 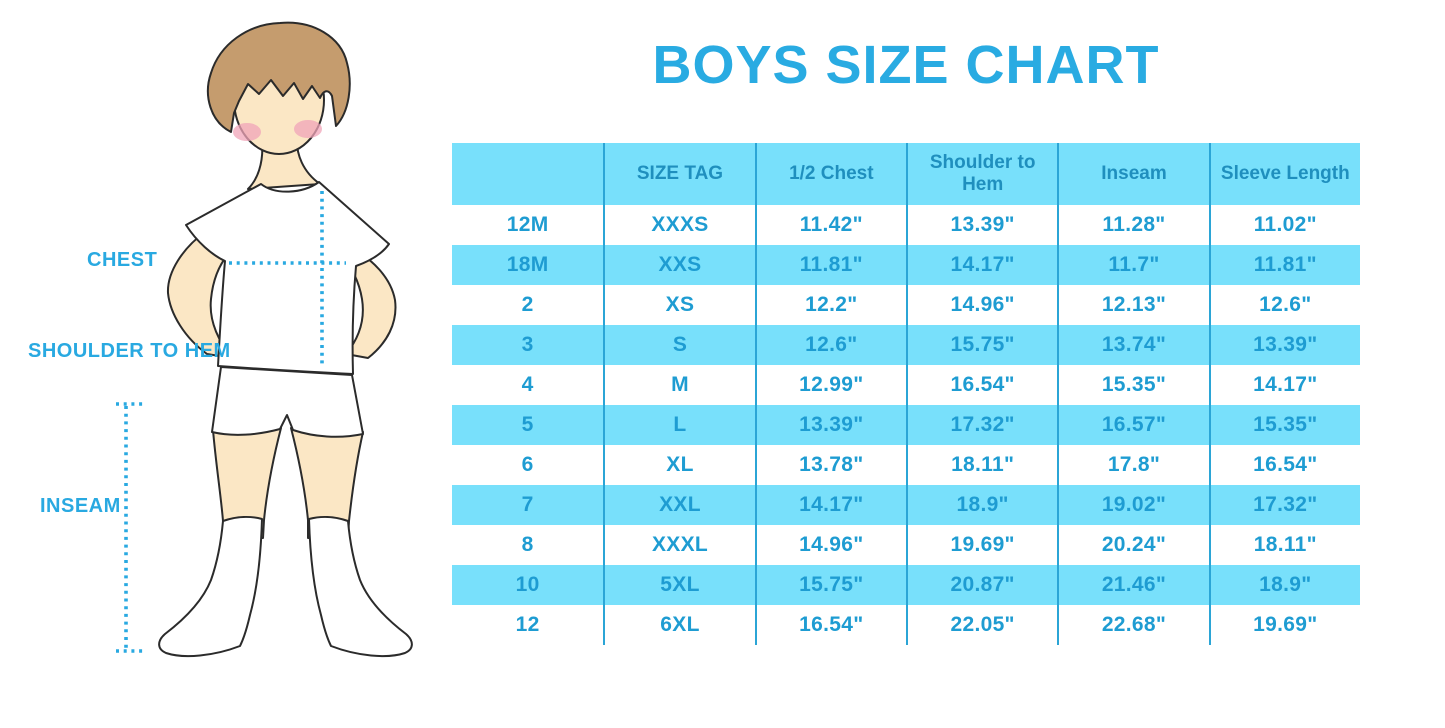 What do you see at coordinates (981, 625) in the screenshot?
I see `table-cell: 22.05"` at bounding box center [981, 625].